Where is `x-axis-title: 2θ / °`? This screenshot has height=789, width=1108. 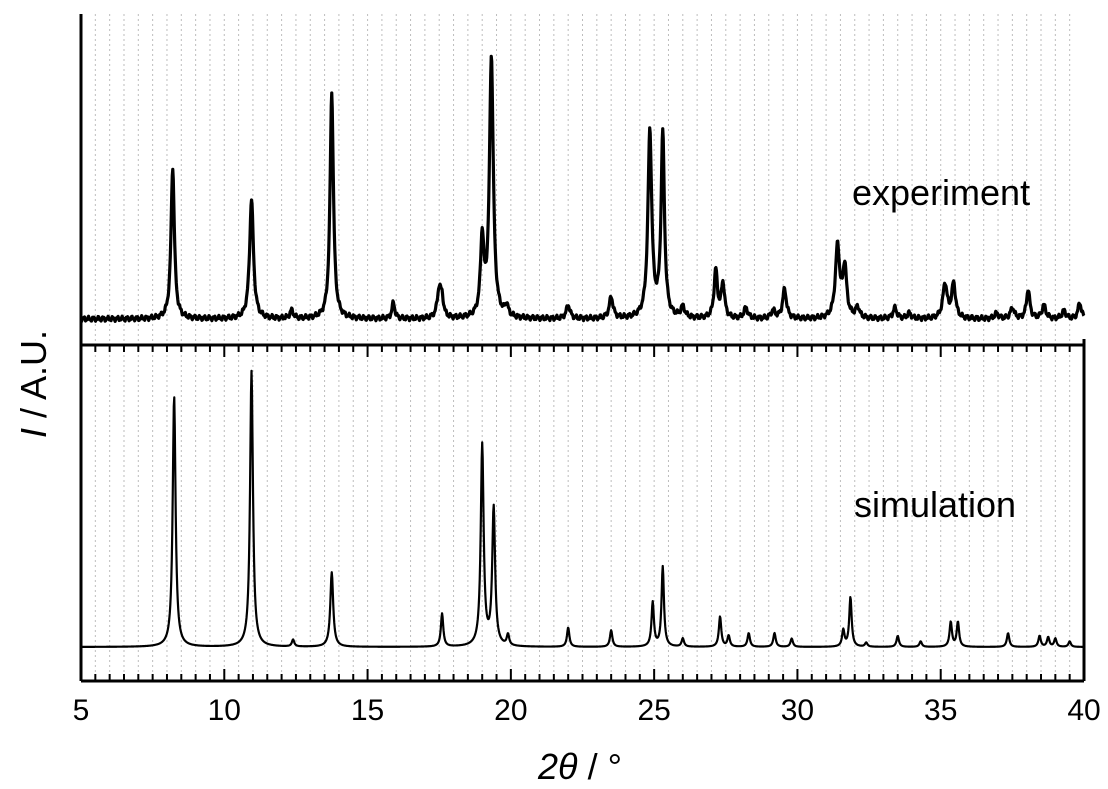 x-axis-title: 2θ / ° is located at coordinates (579, 766).